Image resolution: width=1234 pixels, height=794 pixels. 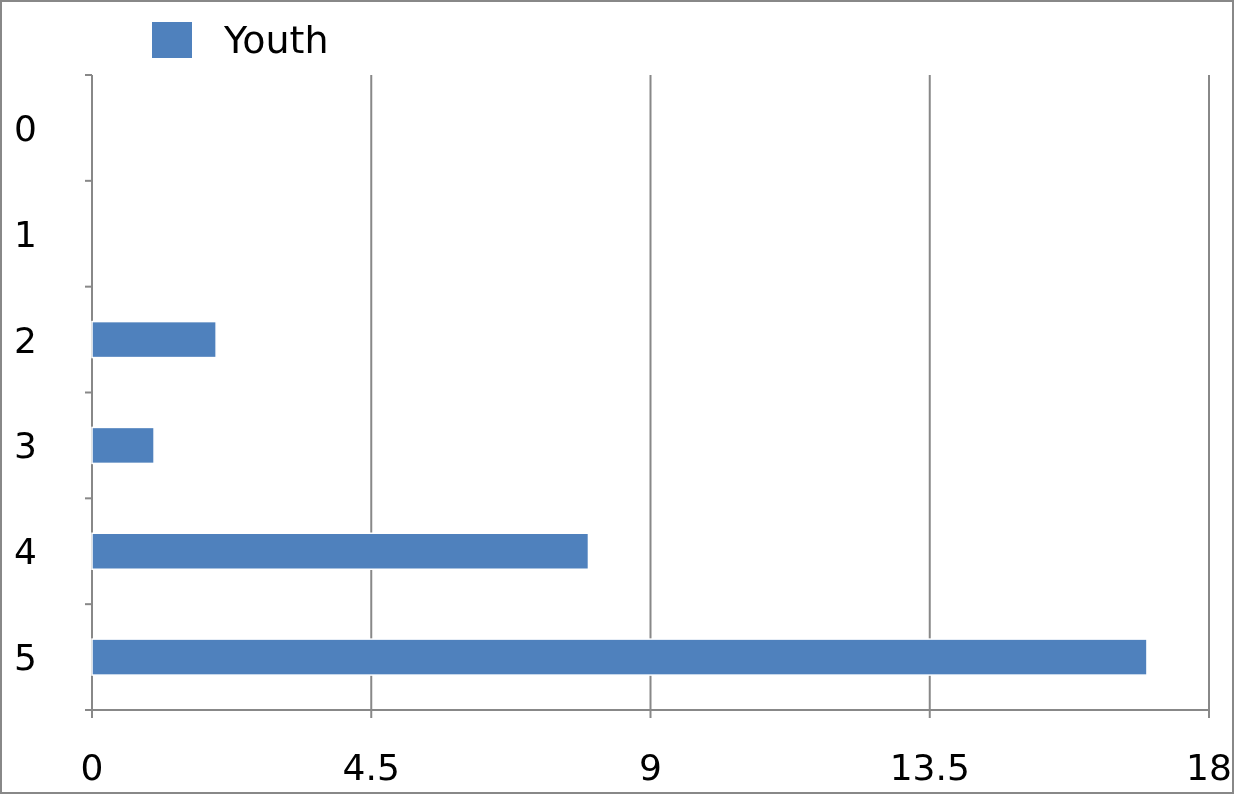 What do you see at coordinates (25, 446) in the screenshot?
I see `y-tick-label: 3` at bounding box center [25, 446].